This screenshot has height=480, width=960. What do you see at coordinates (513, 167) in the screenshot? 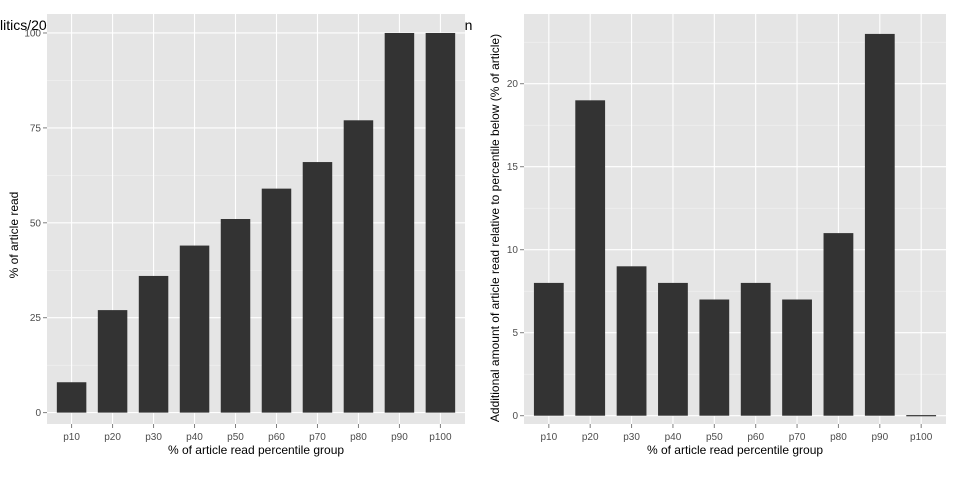
I see `y-tick-label: 15` at bounding box center [513, 167].